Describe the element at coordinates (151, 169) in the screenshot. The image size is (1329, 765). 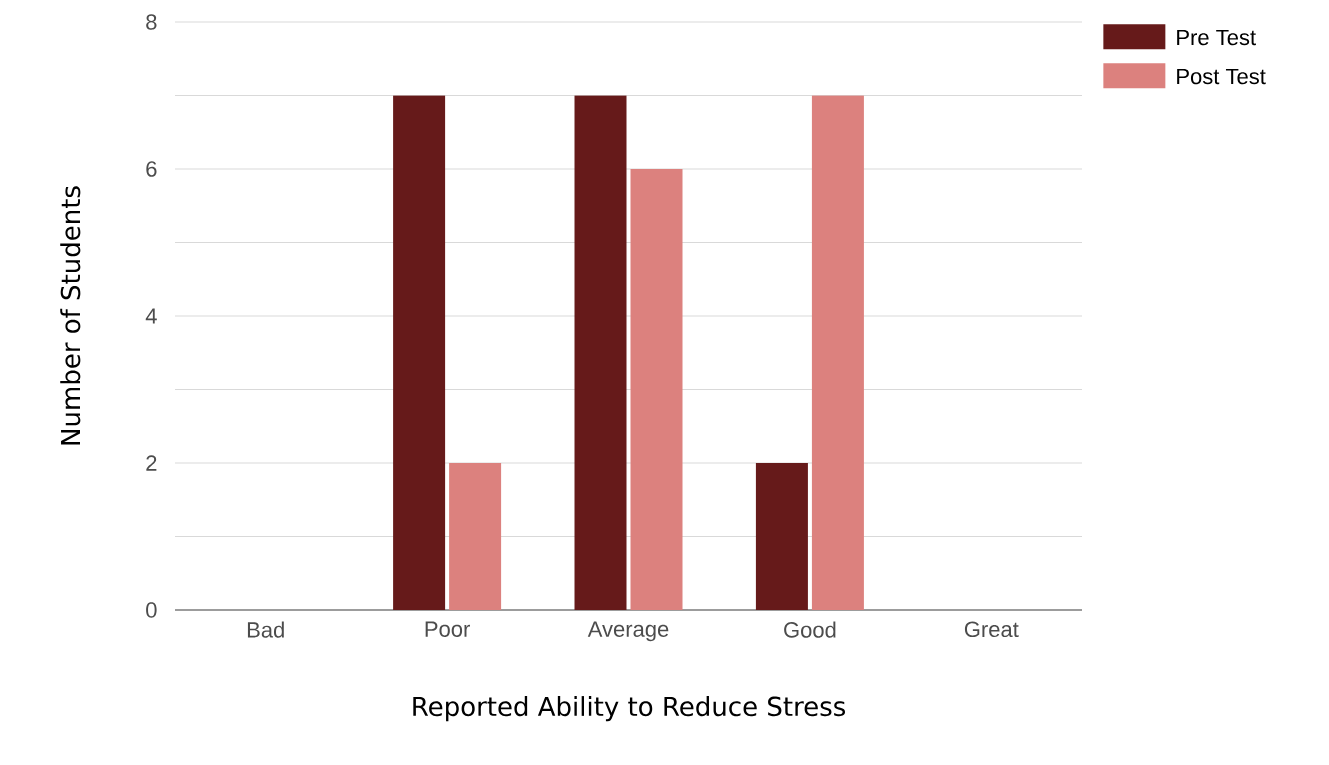
I see `y-tick-label: 6` at that location.